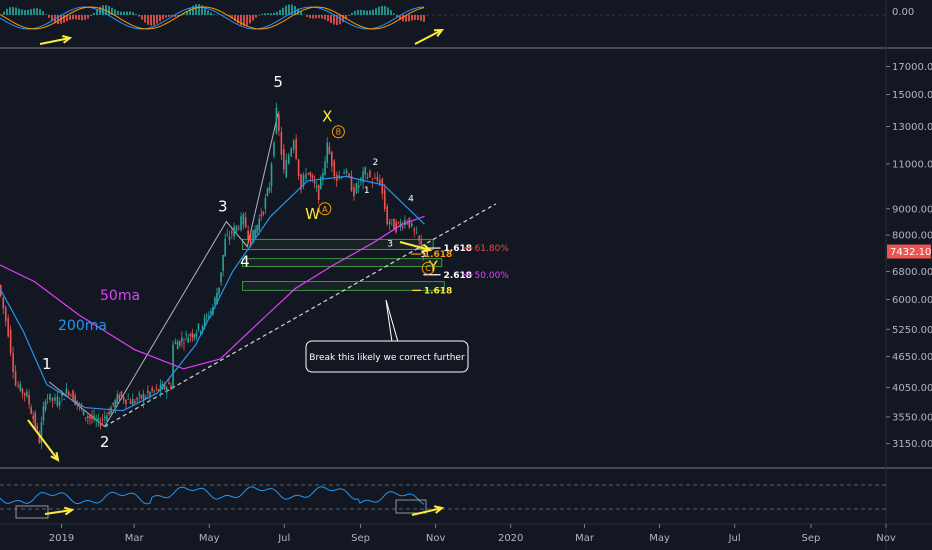  Describe the element at coordinates (439, 33) in the screenshot. I see `arrow-head` at that location.